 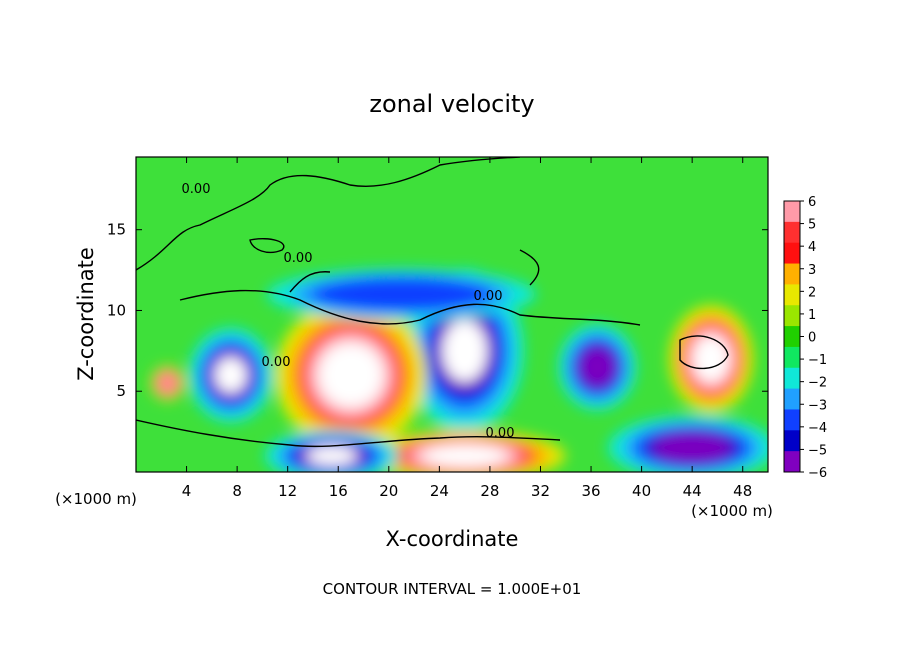 I want to click on colorbar-label-6: 0, so click(x=812, y=338).